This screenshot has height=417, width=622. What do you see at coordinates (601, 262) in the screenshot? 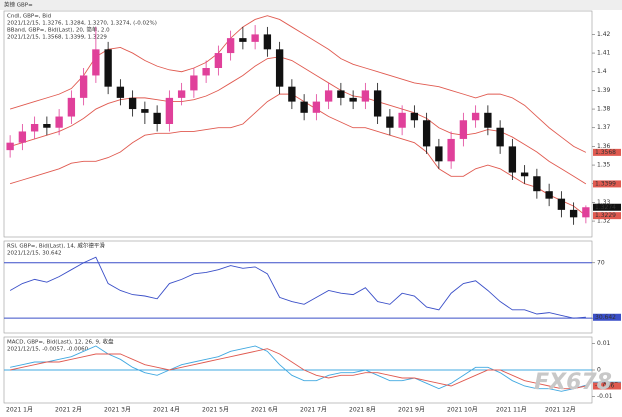
I see `y-tick-label: 70` at bounding box center [601, 262].